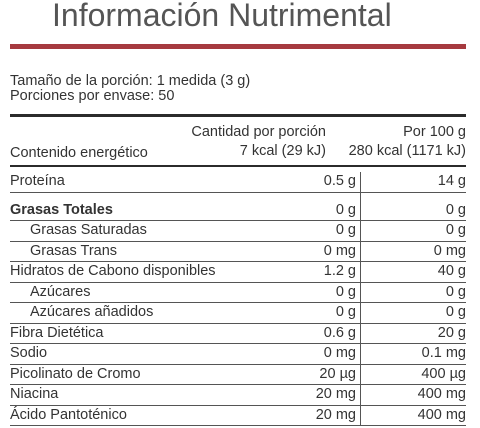 The width and height of the screenshot is (480, 428). I want to click on row-gap, so click(238, 196).